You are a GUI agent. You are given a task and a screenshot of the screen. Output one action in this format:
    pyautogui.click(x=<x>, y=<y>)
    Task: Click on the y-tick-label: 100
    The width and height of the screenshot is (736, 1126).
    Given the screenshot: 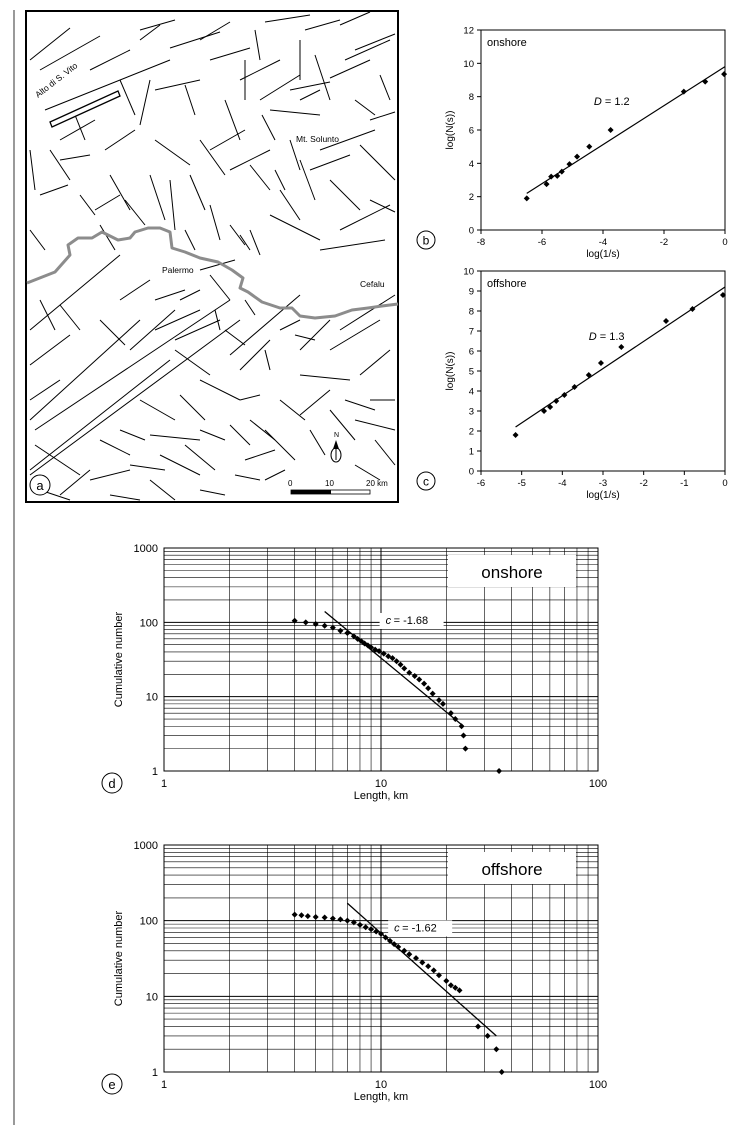 What is the action you would take?
    pyautogui.click(x=149, y=623)
    